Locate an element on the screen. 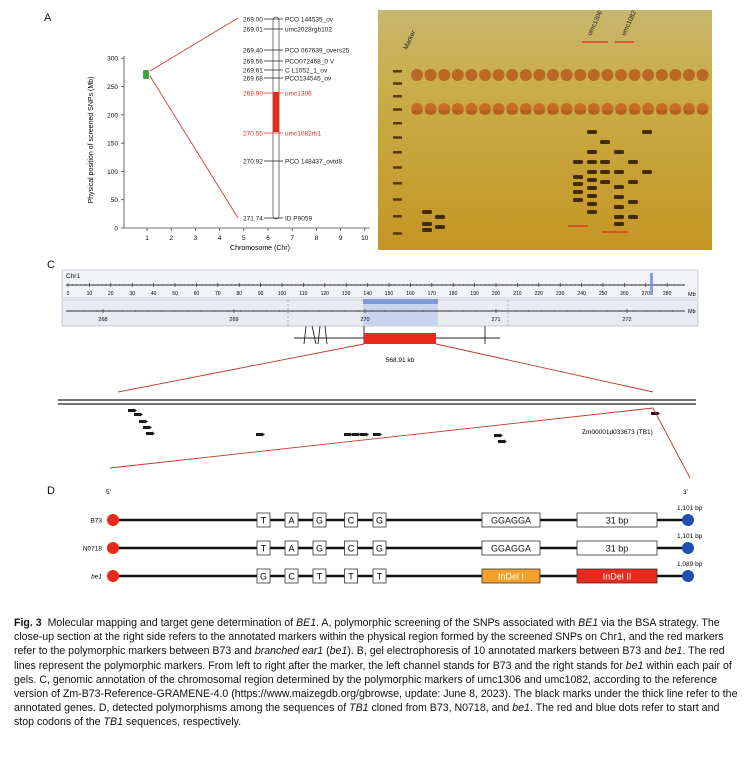  overview-tick-label: 40 is located at coordinates (154, 294).